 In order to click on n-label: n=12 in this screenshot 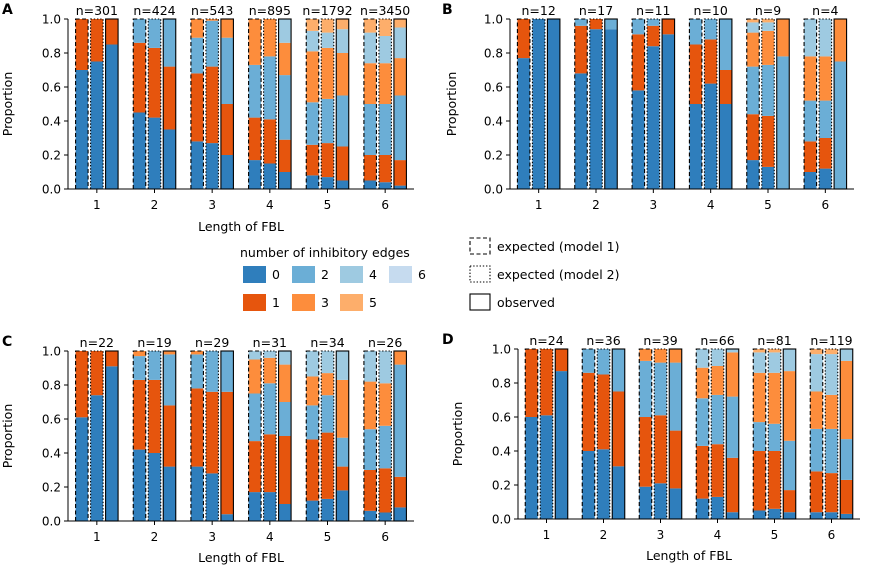, I will do `click(539, 10)`.